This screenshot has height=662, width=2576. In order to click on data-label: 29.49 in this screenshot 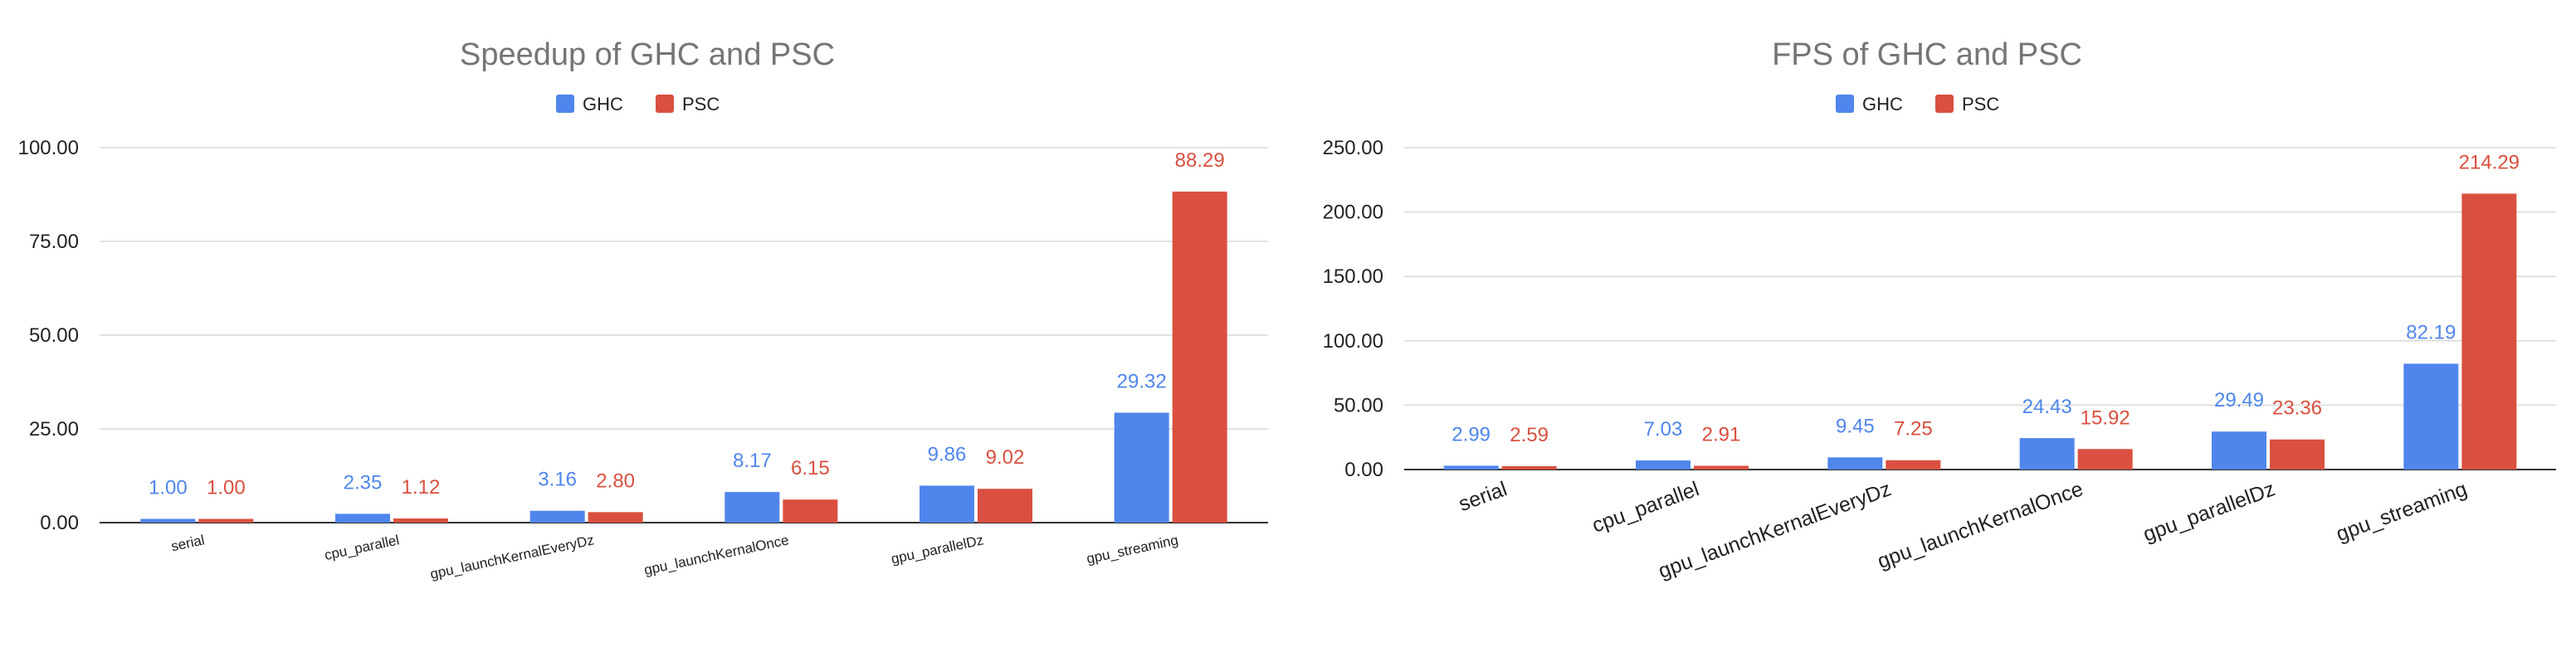, I will do `click(2239, 400)`.